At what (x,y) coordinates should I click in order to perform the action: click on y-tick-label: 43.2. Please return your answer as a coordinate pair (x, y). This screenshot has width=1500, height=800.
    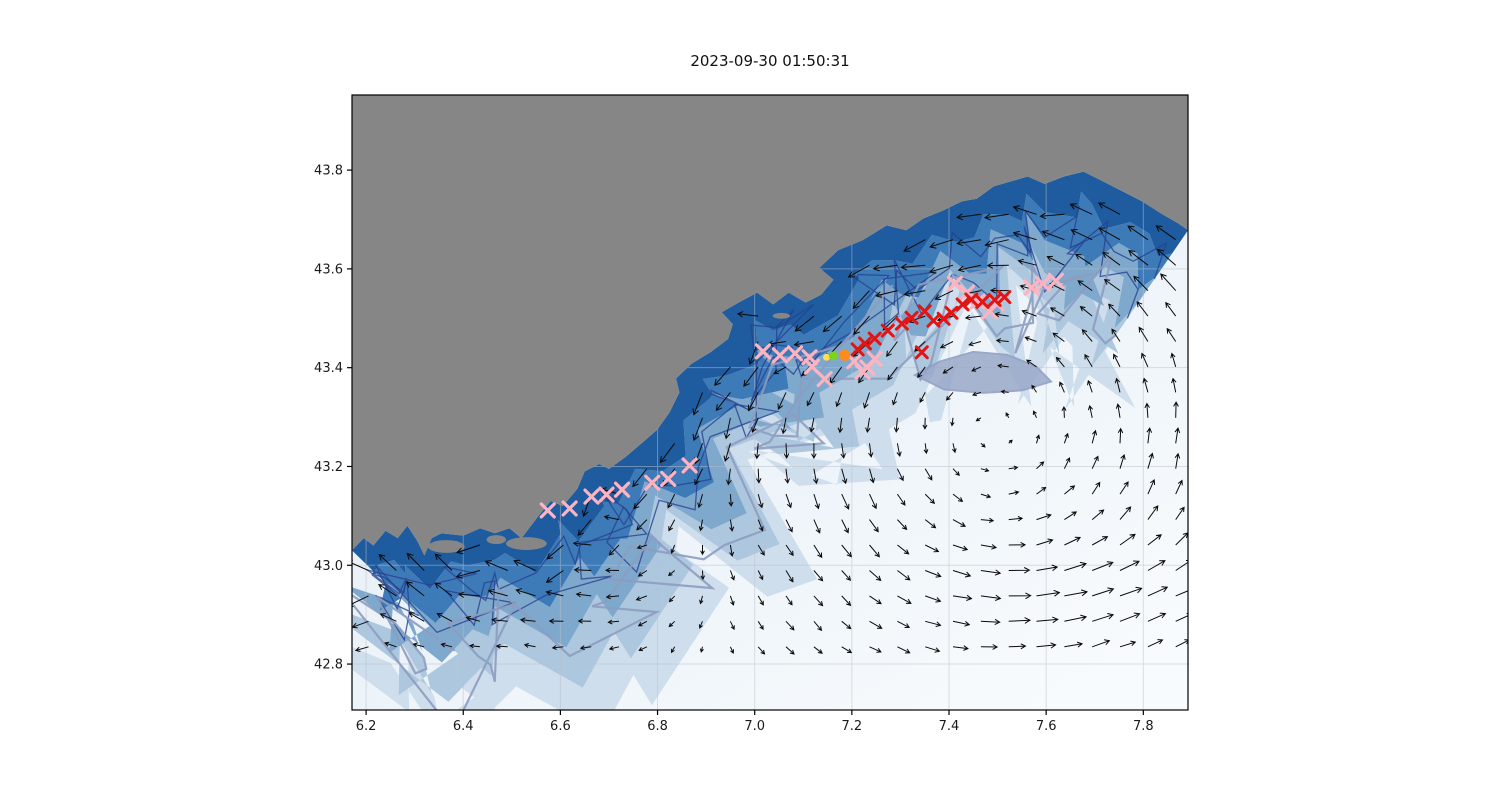
    Looking at the image, I should click on (328, 467).